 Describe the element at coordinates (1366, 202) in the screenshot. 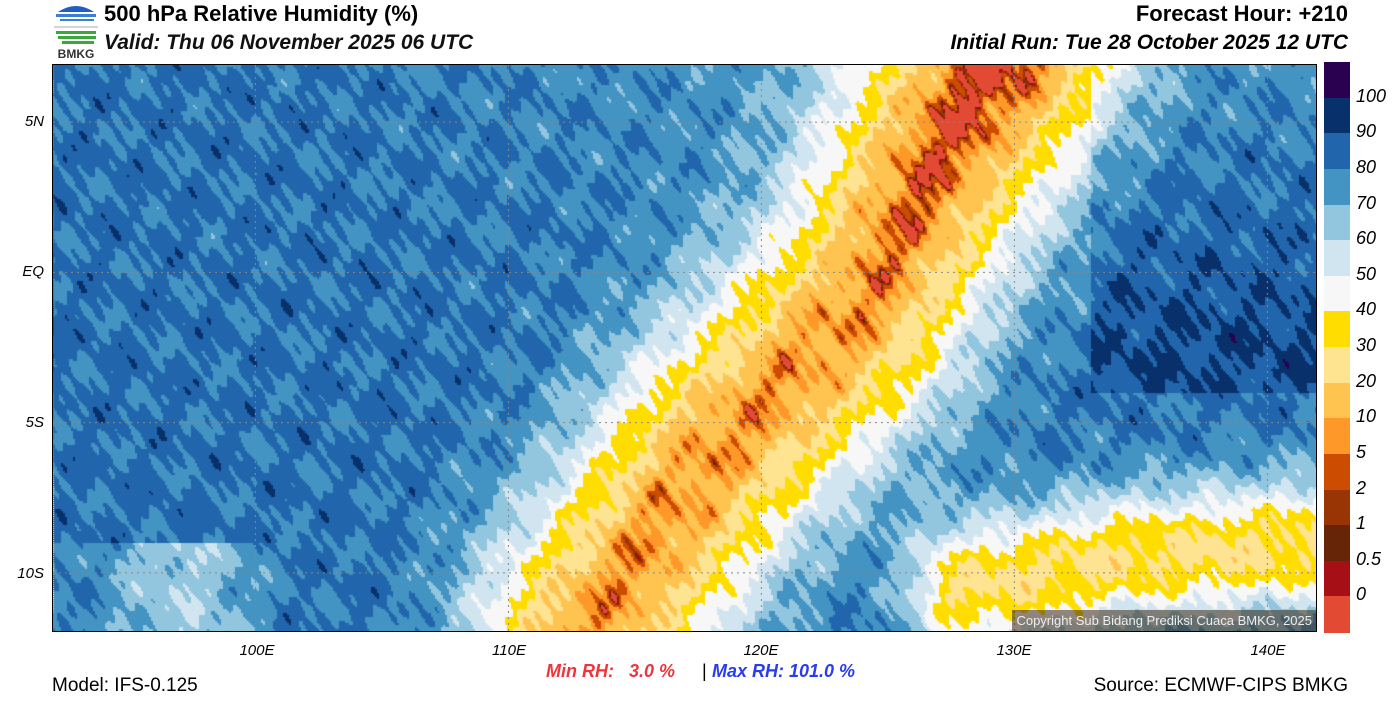

I see `colorbar-label: 70` at that location.